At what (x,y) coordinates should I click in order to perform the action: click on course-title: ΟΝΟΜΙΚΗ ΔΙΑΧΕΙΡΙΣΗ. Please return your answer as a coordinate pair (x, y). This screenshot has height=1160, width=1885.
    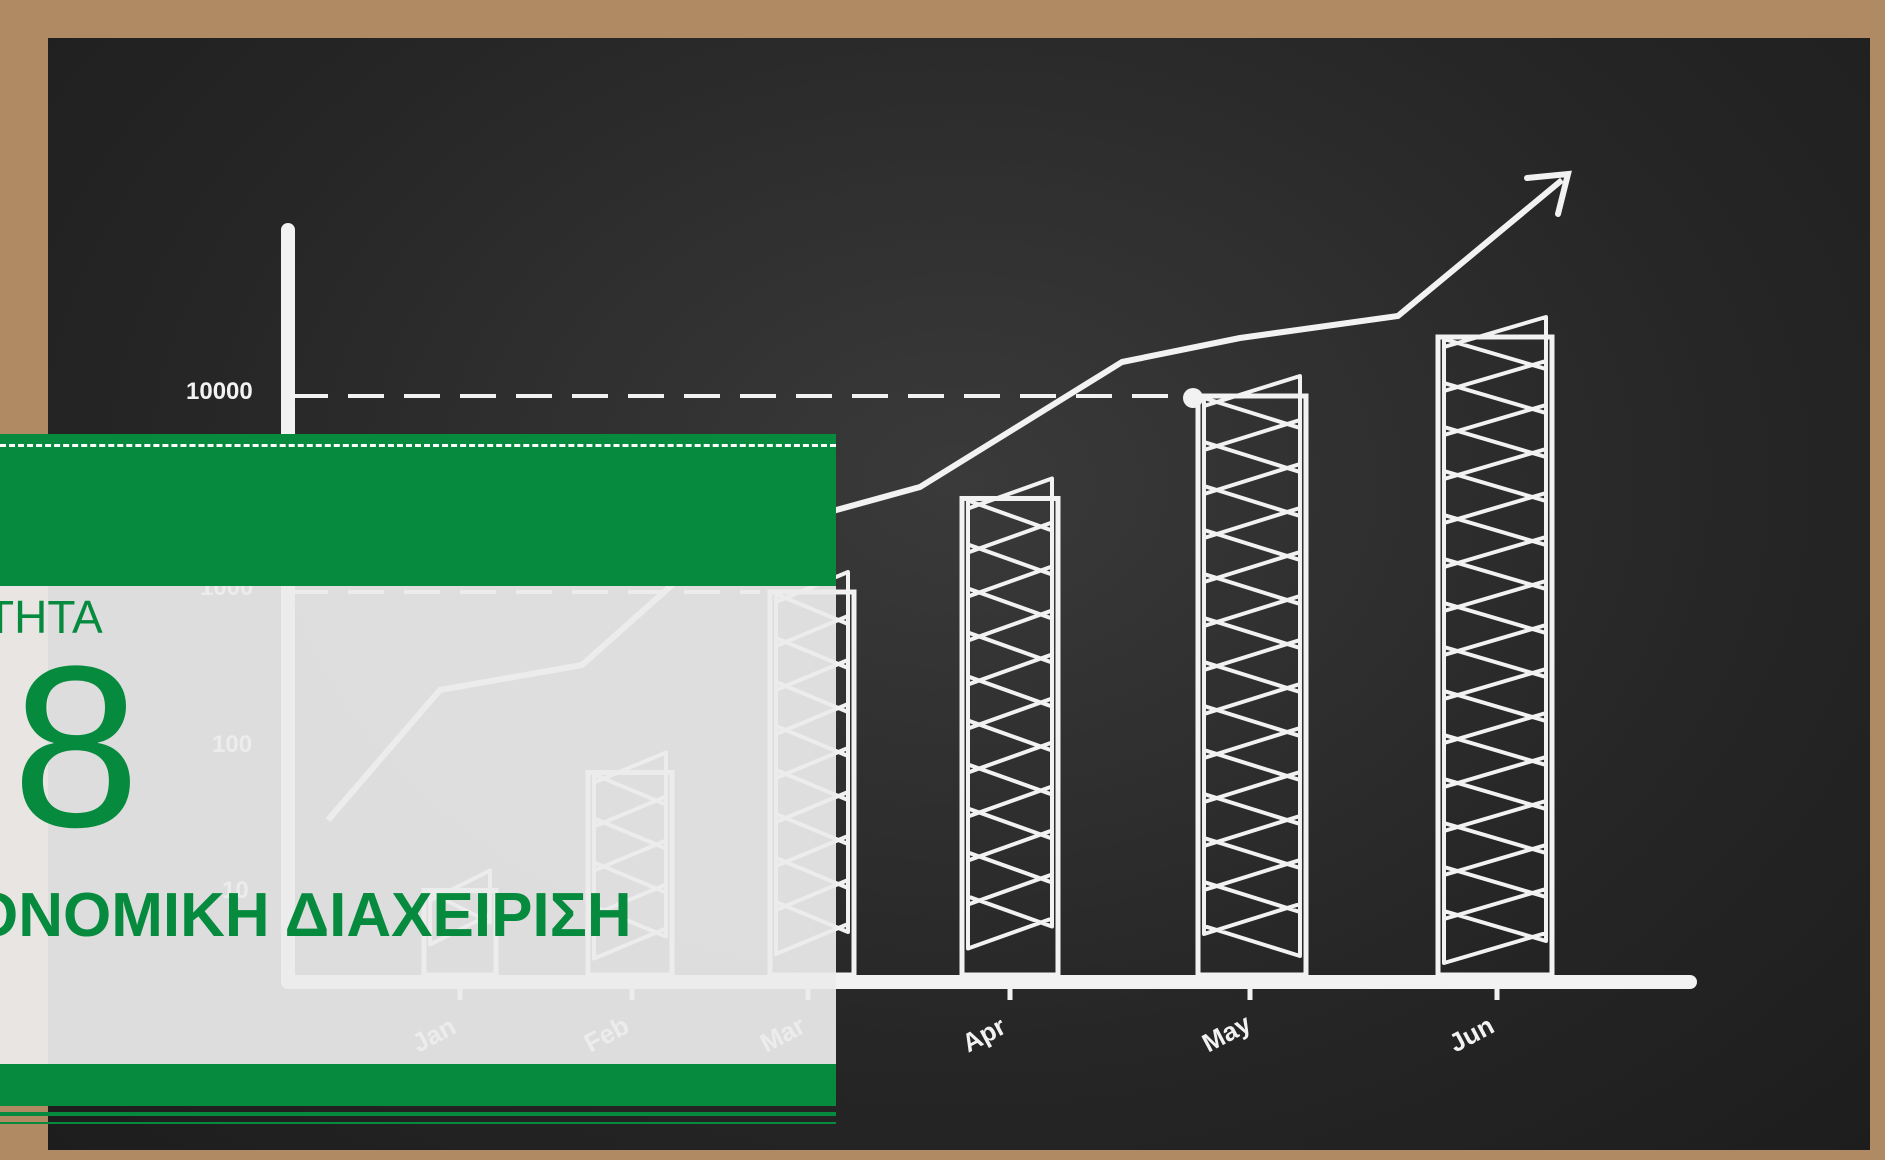
    Looking at the image, I should click on (316, 915).